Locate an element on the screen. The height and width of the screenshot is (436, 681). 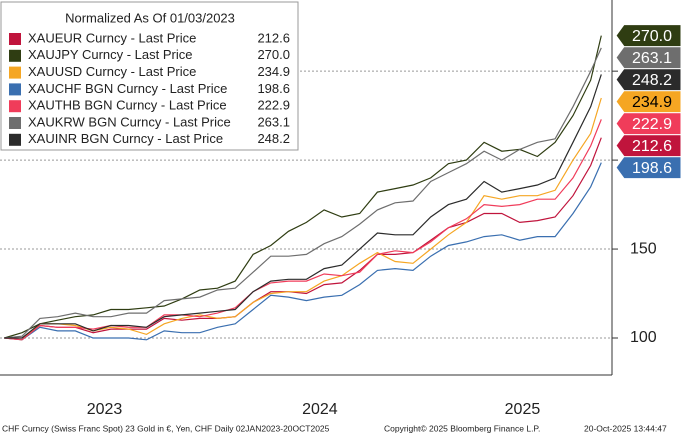
legend-value: 234.9 is located at coordinates (273, 71).